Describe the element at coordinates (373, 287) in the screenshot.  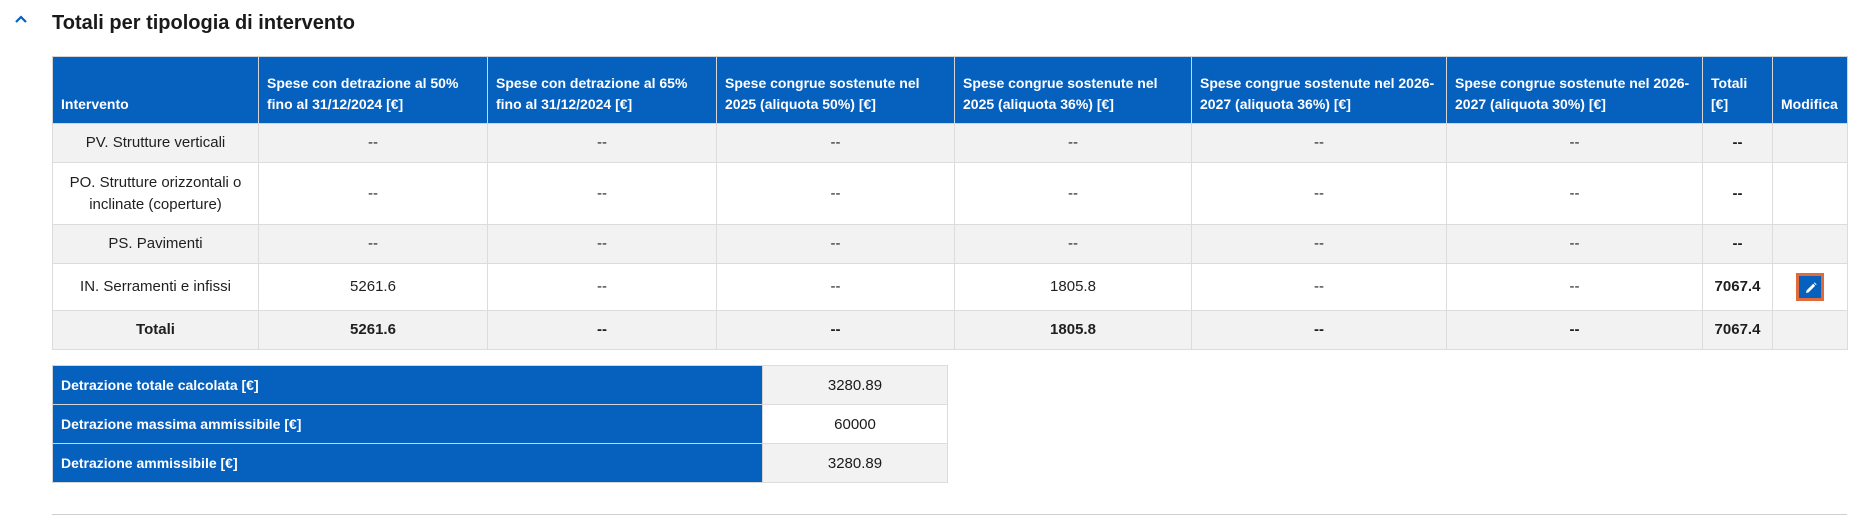
I see `cell: 5261.6` at that location.